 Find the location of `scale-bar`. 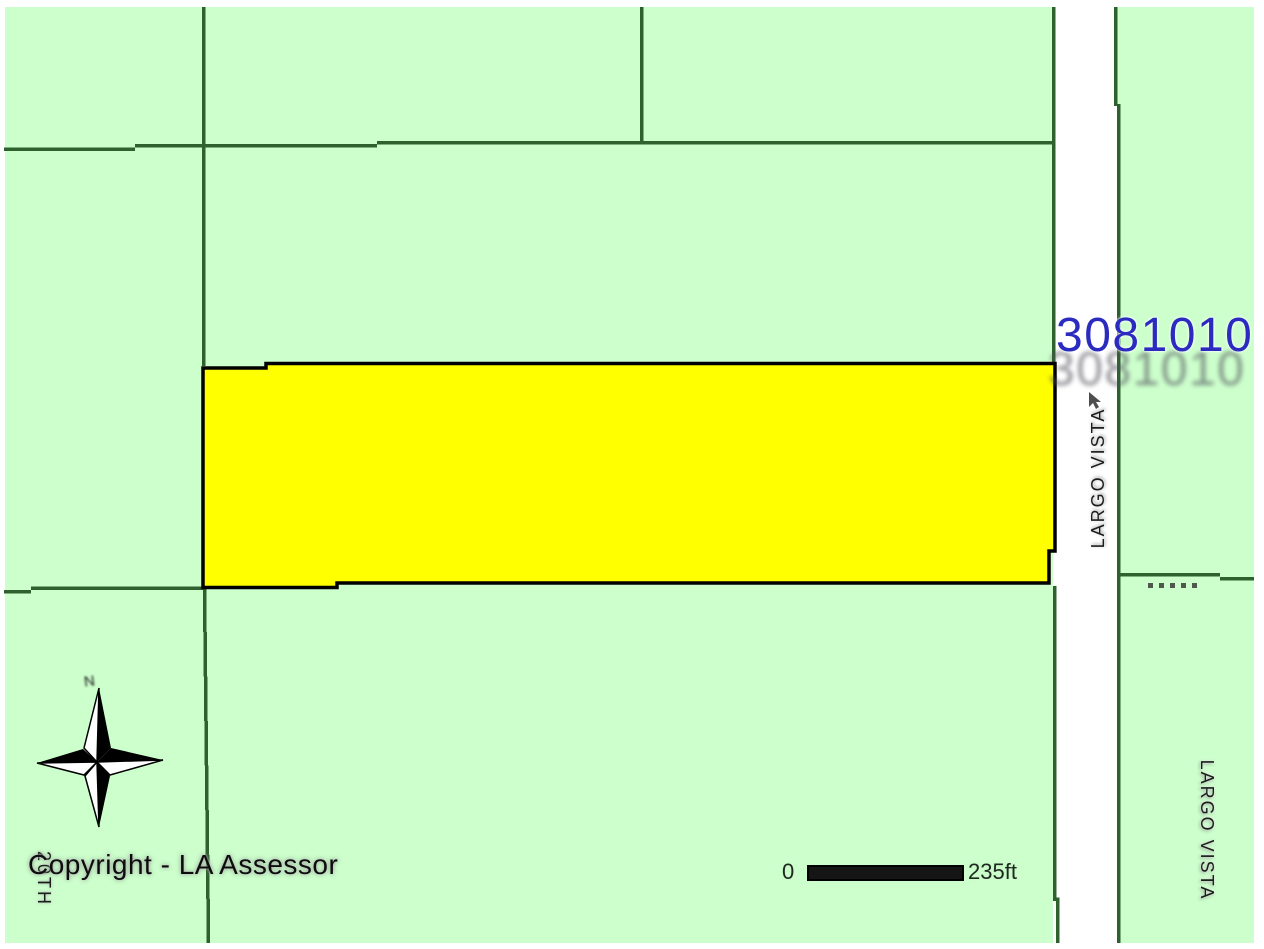

scale-bar is located at coordinates (885, 873).